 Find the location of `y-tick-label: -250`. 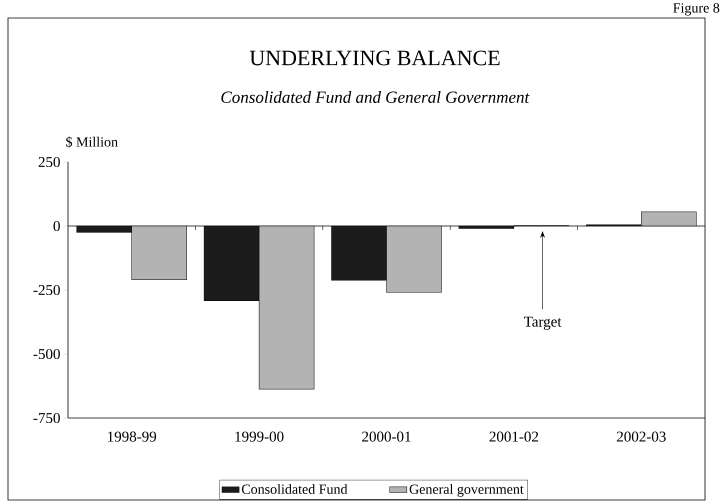

y-tick-label: -250 is located at coordinates (47, 290).